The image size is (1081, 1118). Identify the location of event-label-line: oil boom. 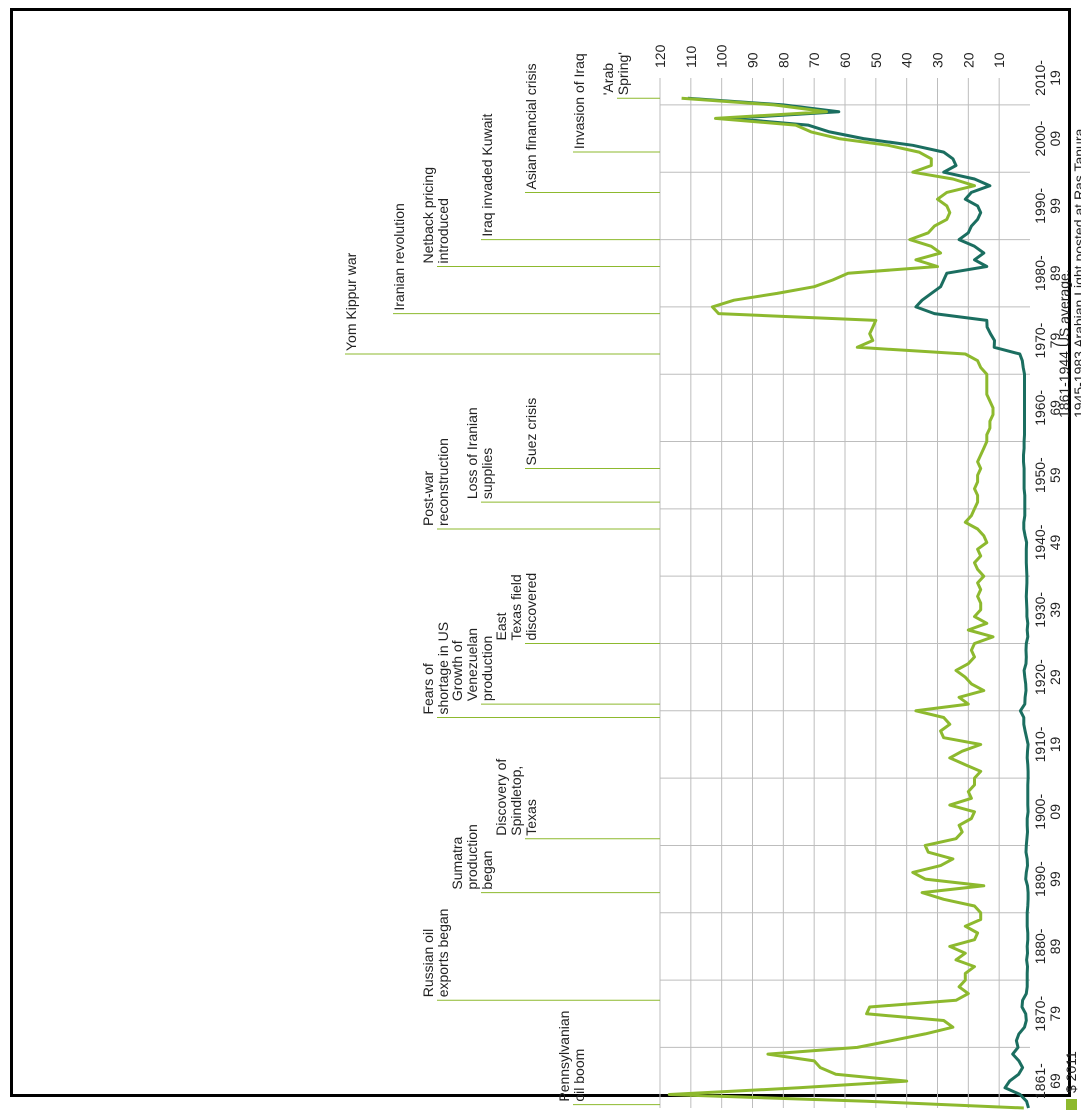
(579, 1075).